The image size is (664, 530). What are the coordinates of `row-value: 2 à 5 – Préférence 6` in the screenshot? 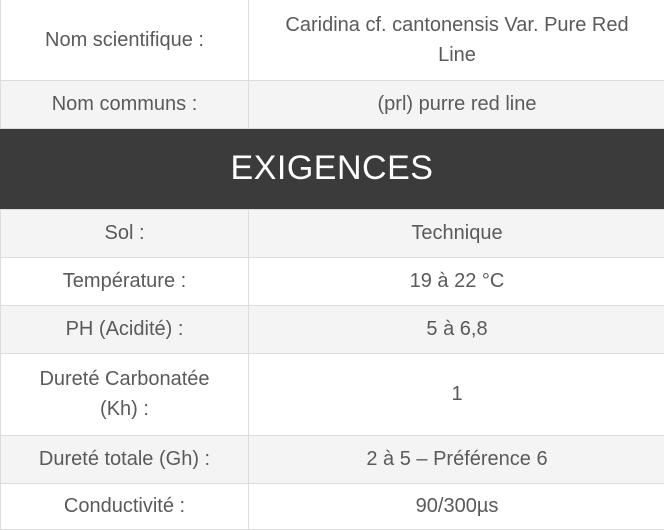 It's located at (456, 459).